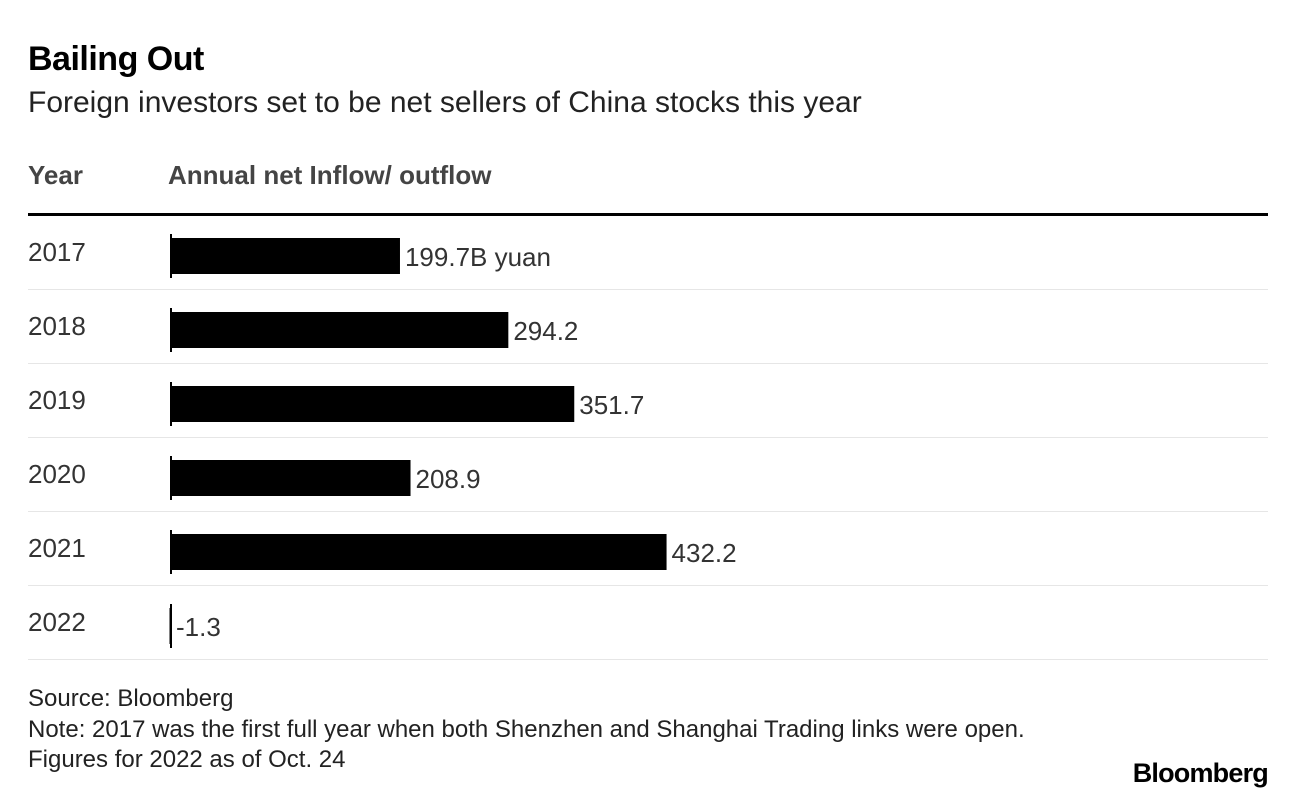  I want to click on header-rule, so click(648, 214).